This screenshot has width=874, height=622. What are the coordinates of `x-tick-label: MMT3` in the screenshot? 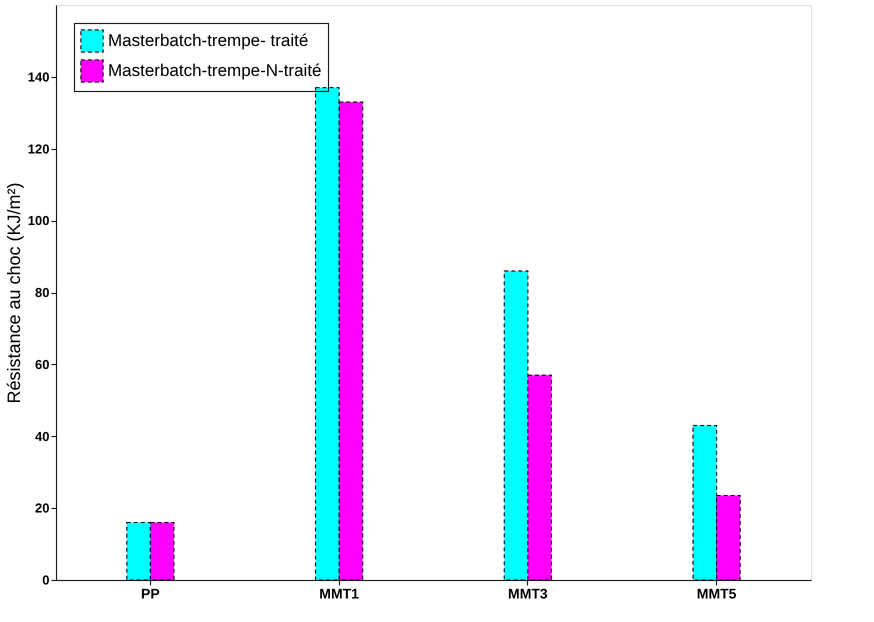 It's located at (528, 594).